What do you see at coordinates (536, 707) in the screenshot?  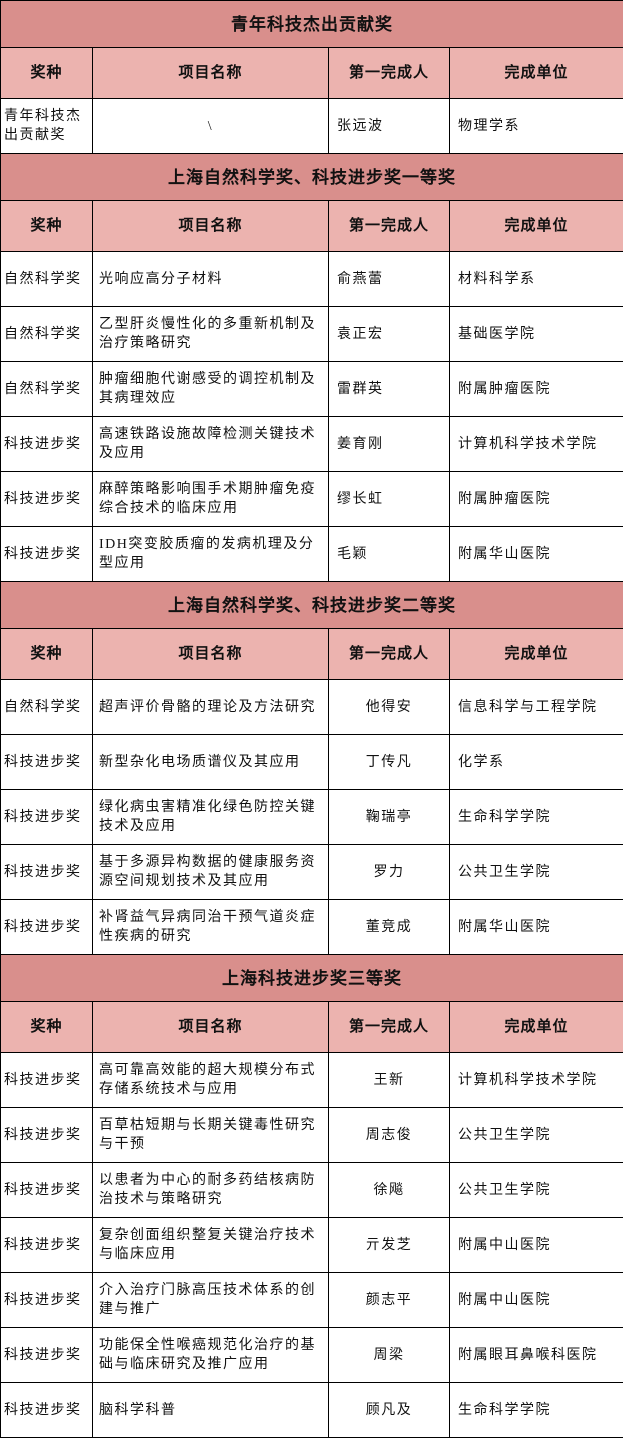 I see `unit-cell: 信息科学与工程学院` at bounding box center [536, 707].